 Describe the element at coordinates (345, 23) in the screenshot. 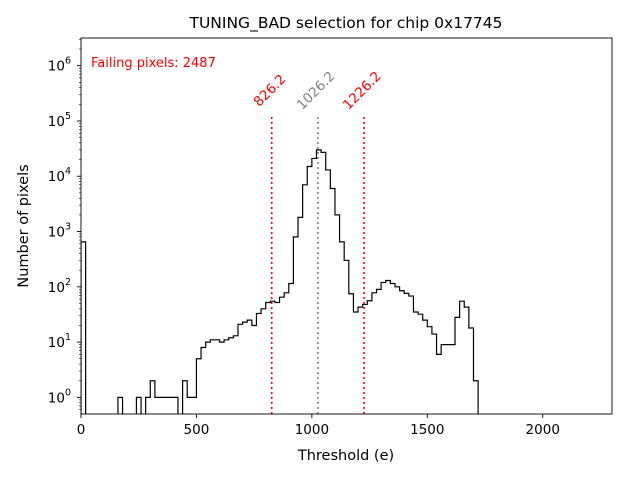

I see `chart-title: TUNING_BAD selection for chip 0x17745` at that location.